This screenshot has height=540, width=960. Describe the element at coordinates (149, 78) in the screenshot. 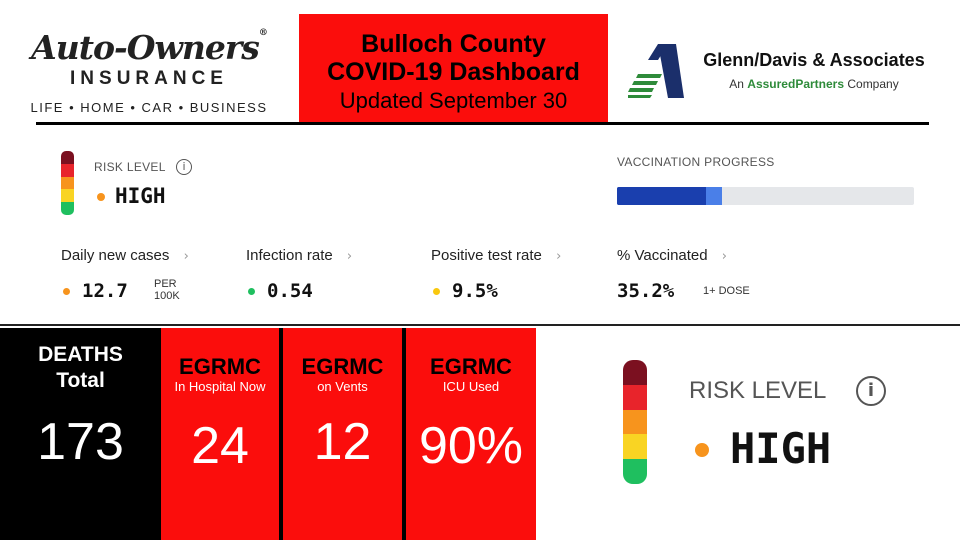

I see `auto-owners-insurance: INSURANCE` at that location.